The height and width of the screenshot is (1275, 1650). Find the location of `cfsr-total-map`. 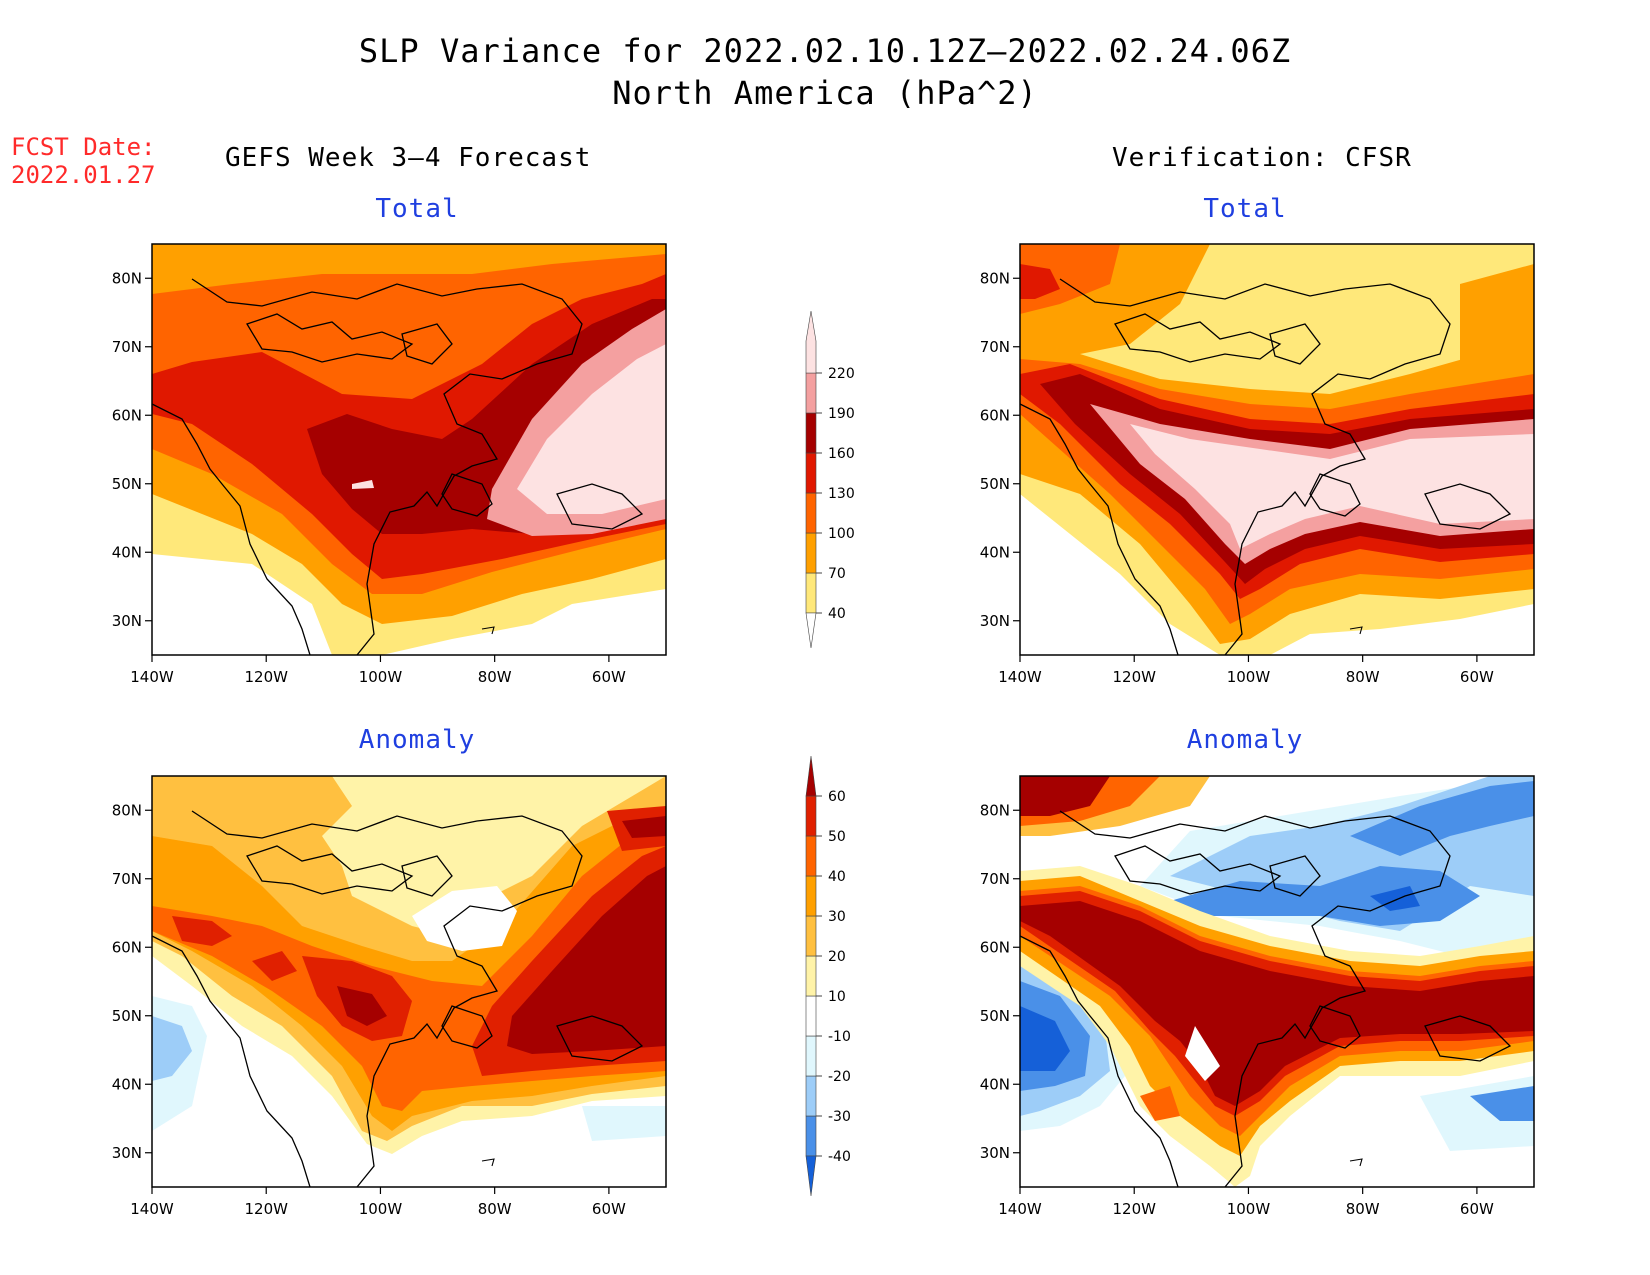

cfsr-total-map is located at coordinates (1277, 449).